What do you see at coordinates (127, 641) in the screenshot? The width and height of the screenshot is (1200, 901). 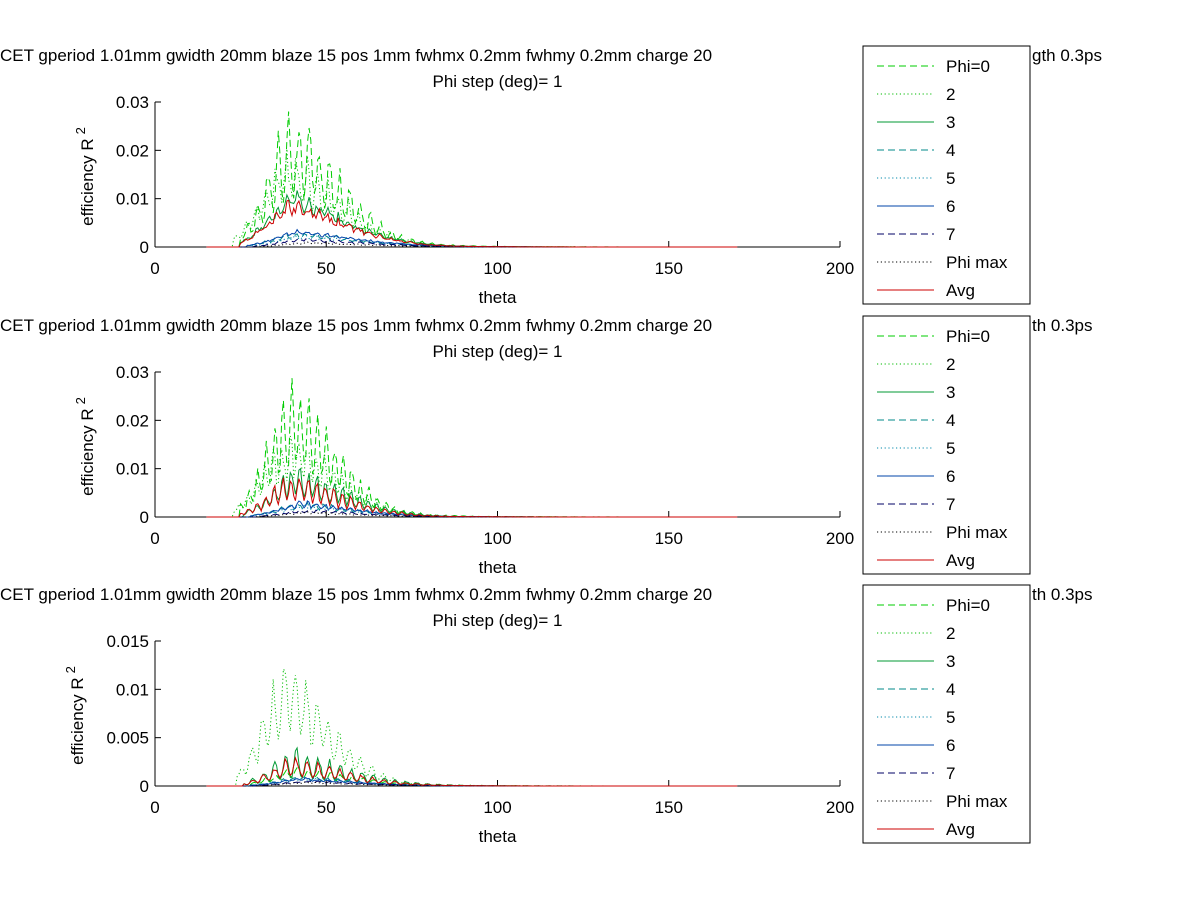 I see `y-tick-label: 0.015` at bounding box center [127, 641].